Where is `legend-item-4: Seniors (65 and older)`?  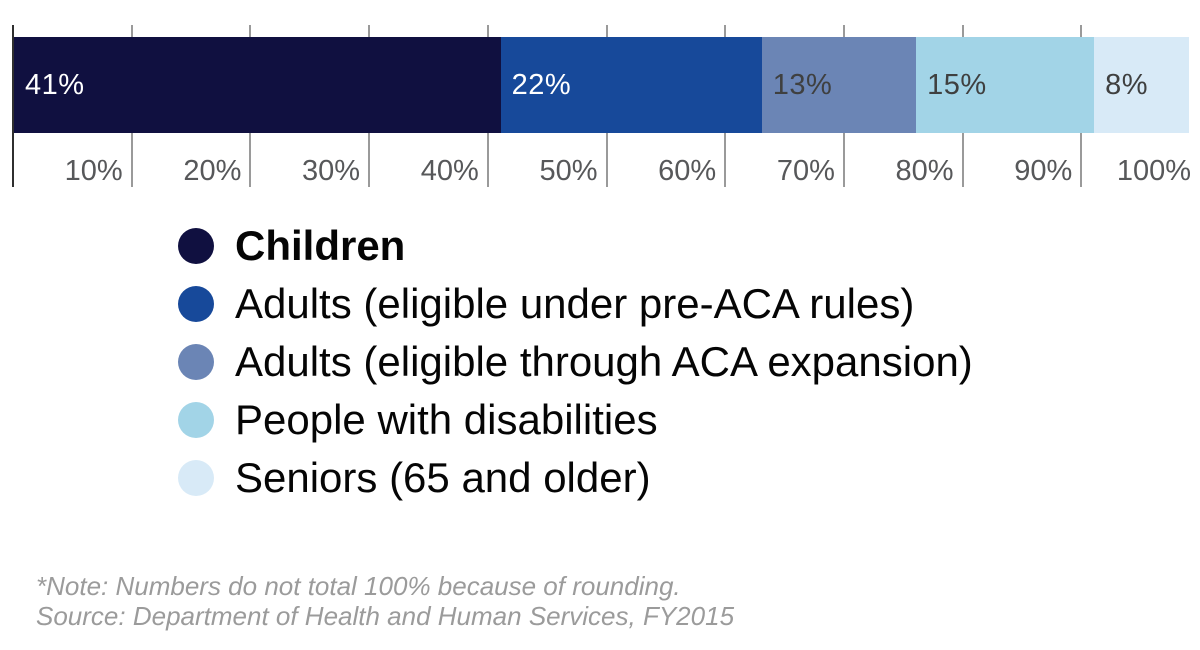 legend-item-4: Seniors (65 and older) is located at coordinates (575, 478).